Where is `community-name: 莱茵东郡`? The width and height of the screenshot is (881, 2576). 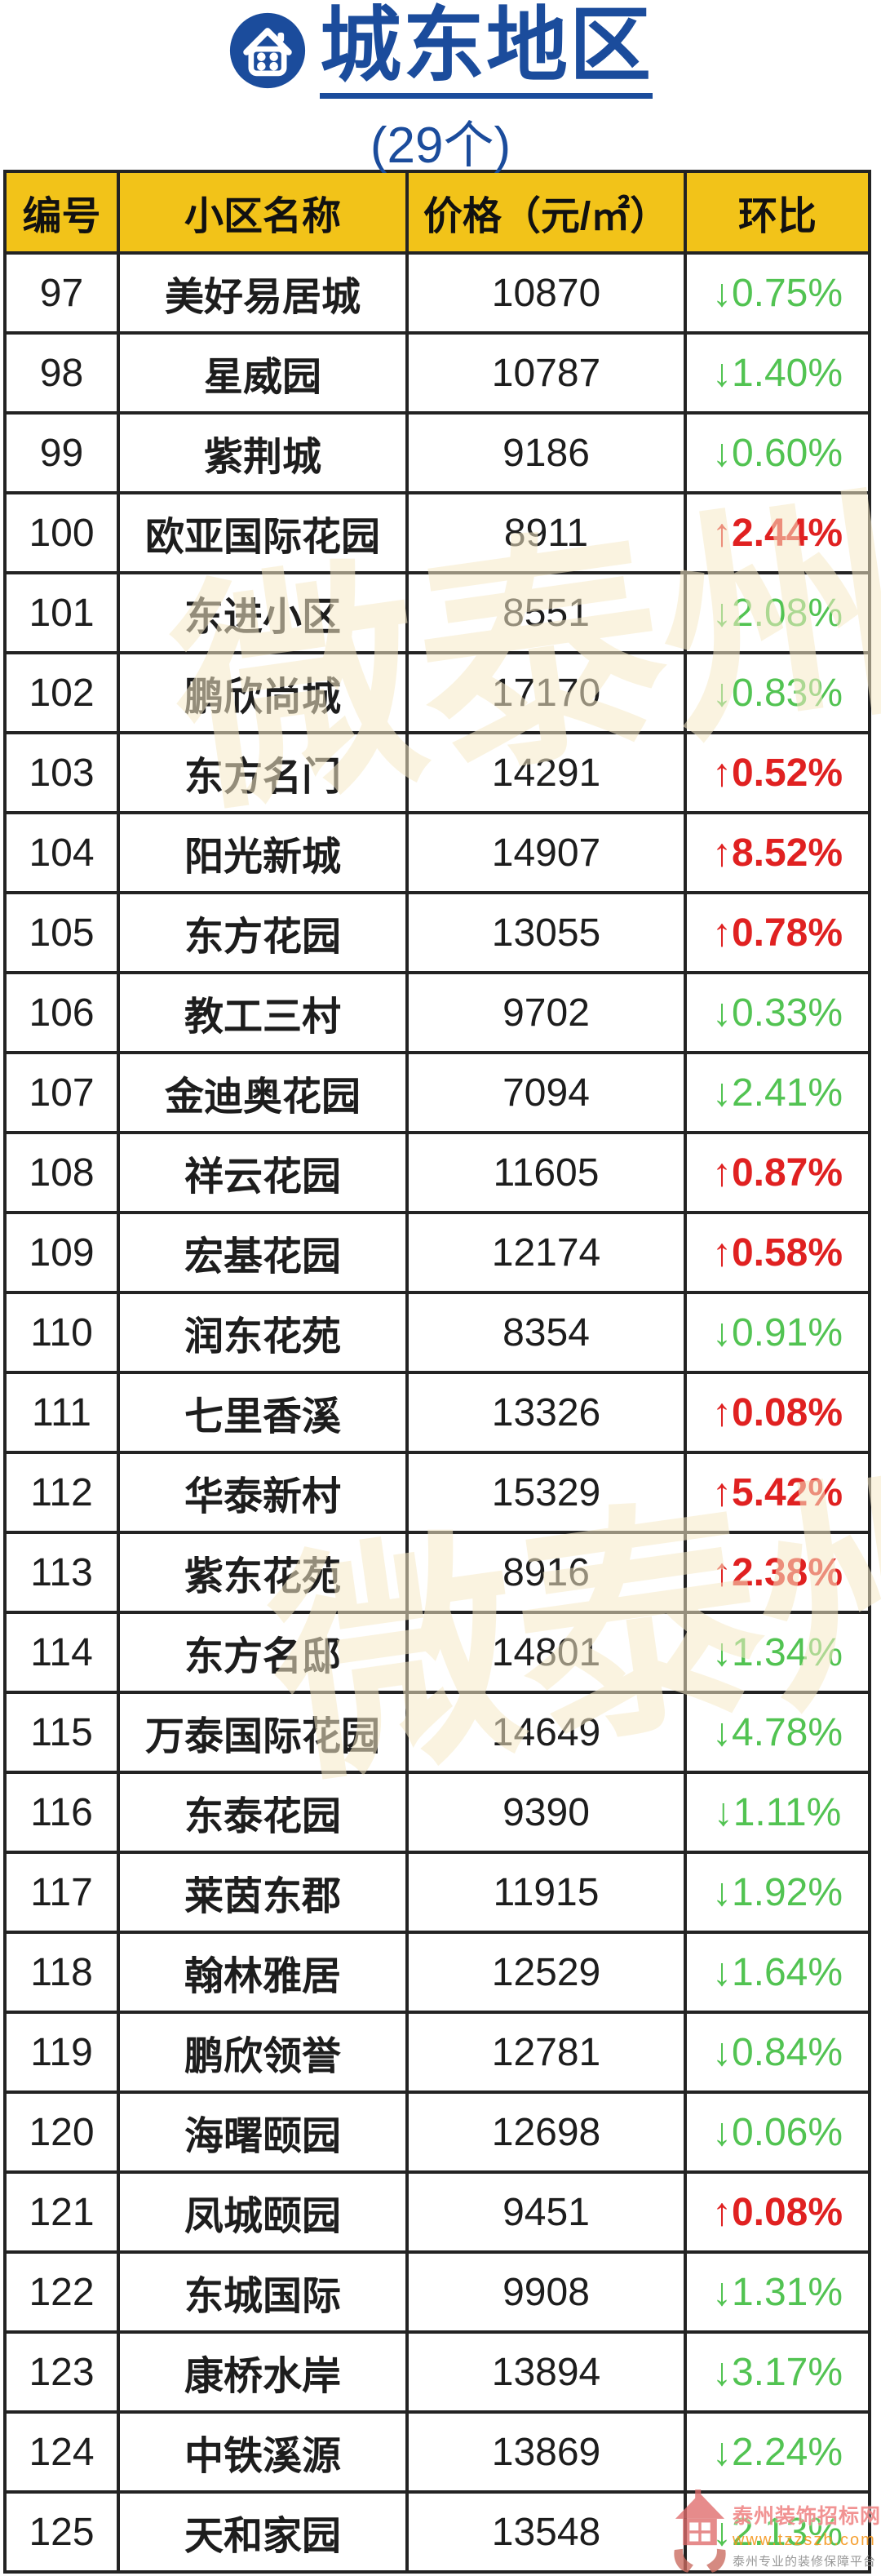
community-name: 莱茵东郡 is located at coordinates (262, 1893).